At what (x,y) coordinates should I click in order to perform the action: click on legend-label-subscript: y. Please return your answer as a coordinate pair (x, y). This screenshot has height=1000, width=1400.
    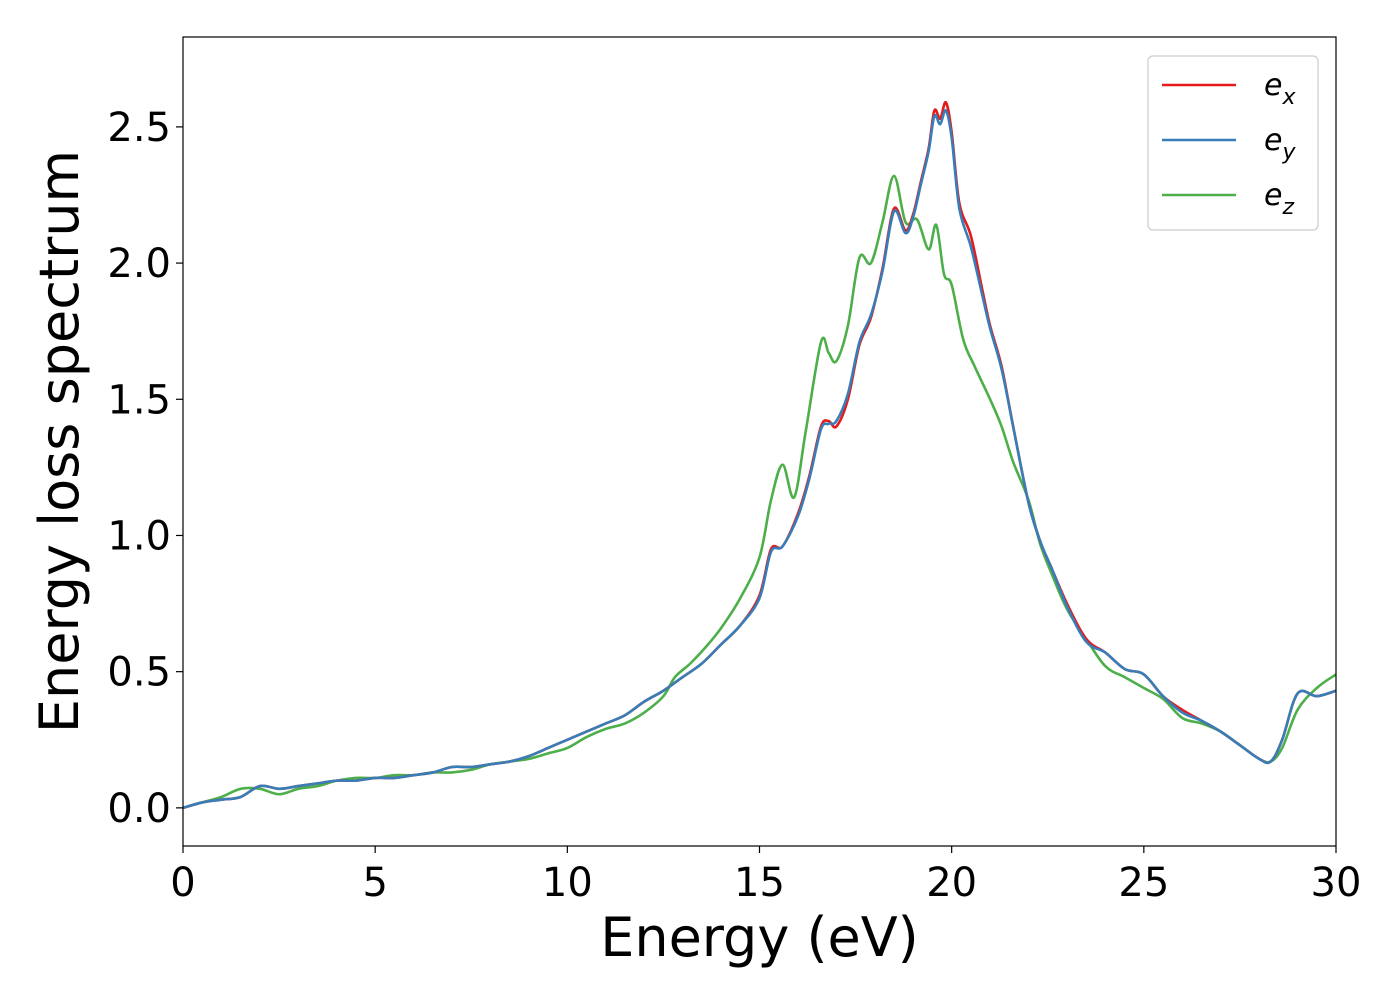
    Looking at the image, I should click on (1288, 152).